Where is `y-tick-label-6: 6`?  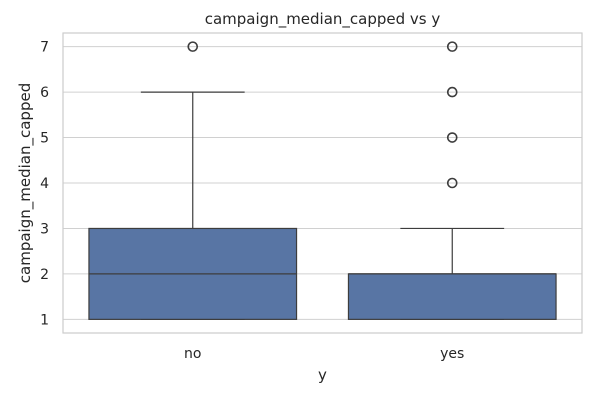
y-tick-label-6: 6 is located at coordinates (44, 93).